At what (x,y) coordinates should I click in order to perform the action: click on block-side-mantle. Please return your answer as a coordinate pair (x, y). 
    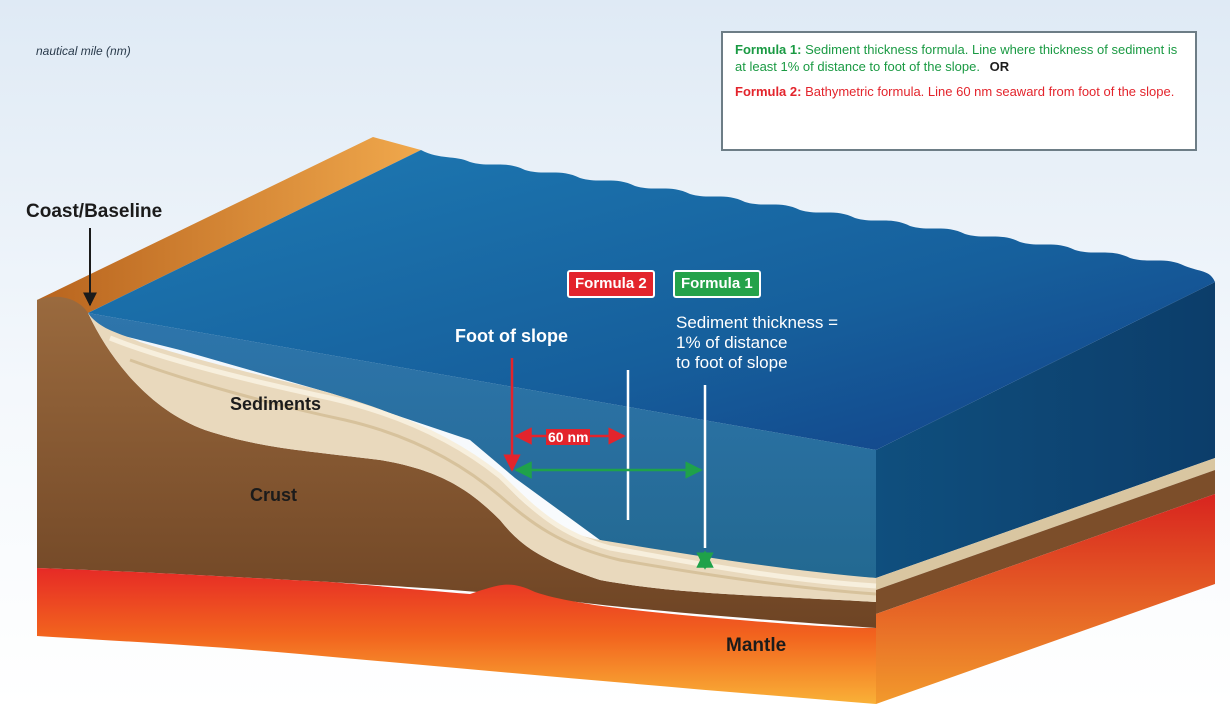
    Looking at the image, I should click on (1045, 599).